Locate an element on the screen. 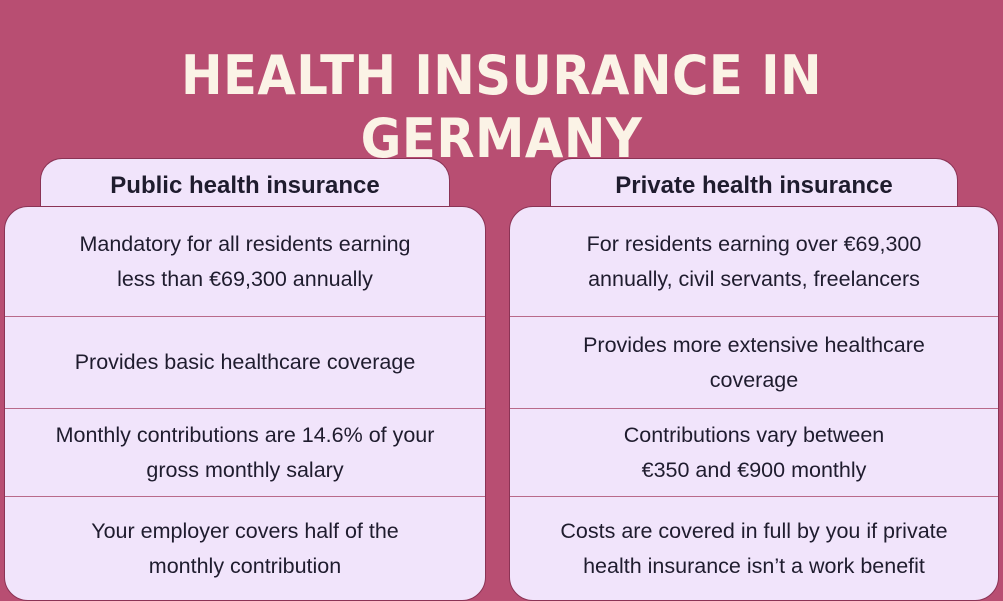  private-row-costs-line-2: health insurance isn’t a work benefit is located at coordinates (754, 565).